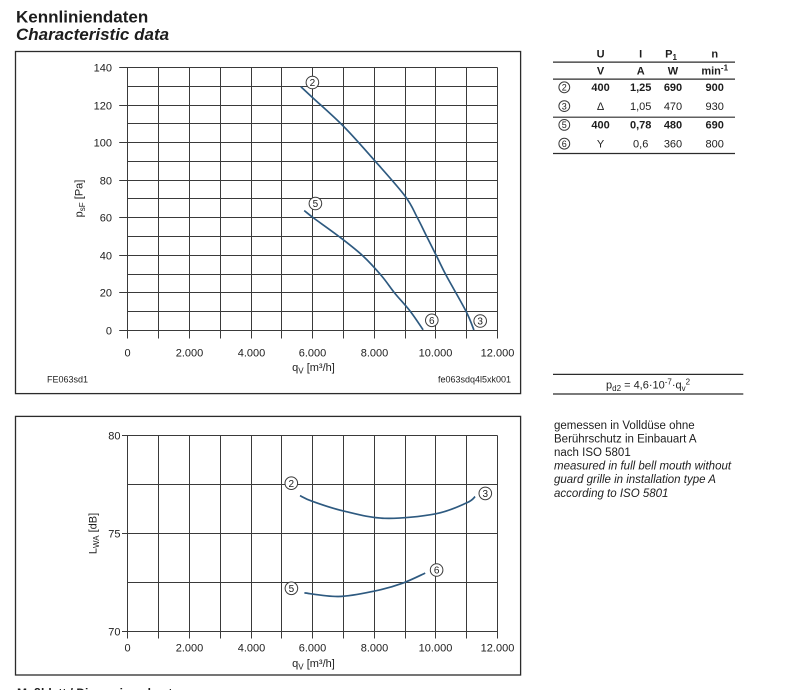 This screenshot has width=786, height=695. I want to click on svg-text: 360, so click(673, 145).